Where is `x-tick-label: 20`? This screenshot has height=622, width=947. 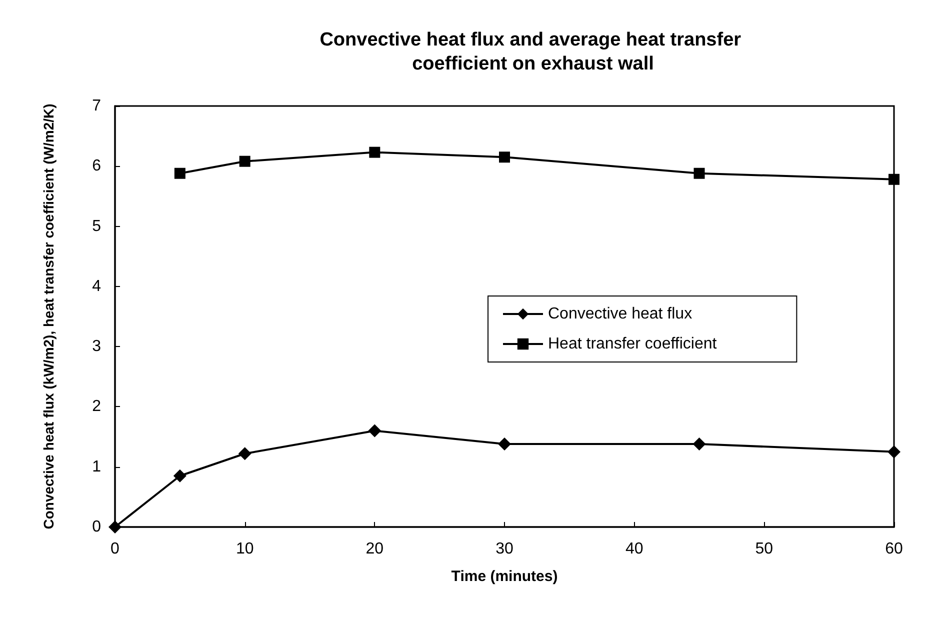
x-tick-label: 20 is located at coordinates (375, 549).